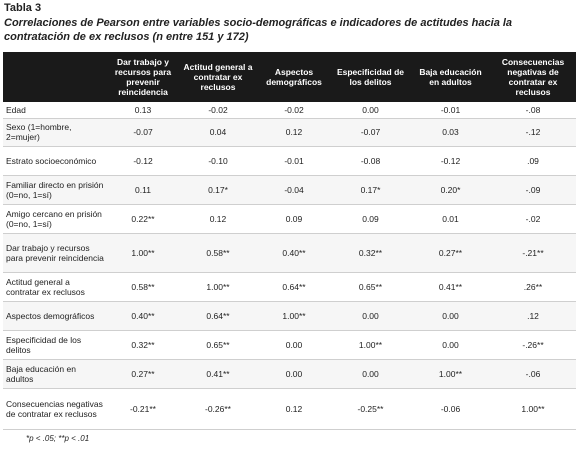  Describe the element at coordinates (533, 110) in the screenshot. I see `cell-value: -.08` at that location.